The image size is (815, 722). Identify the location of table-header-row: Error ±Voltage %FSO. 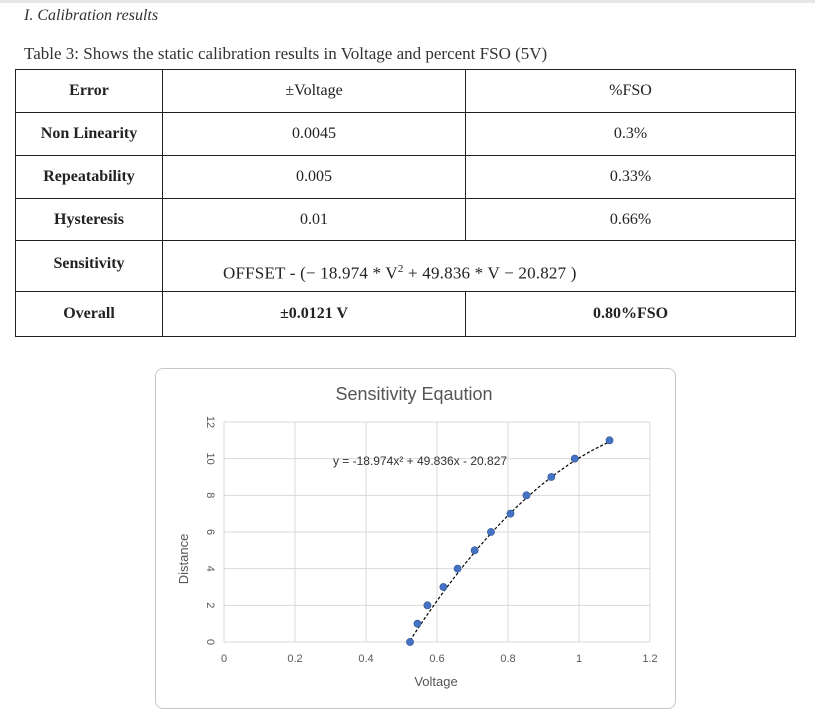
(405, 91).